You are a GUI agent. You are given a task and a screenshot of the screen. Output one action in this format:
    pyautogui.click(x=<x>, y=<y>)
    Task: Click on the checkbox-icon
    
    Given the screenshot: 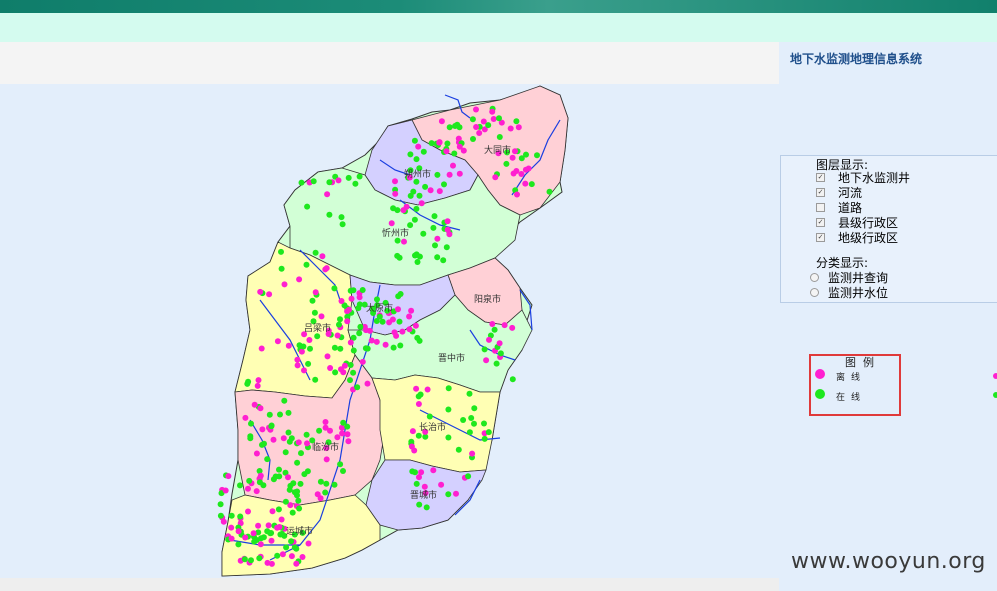 What is the action you would take?
    pyautogui.click(x=820, y=207)
    